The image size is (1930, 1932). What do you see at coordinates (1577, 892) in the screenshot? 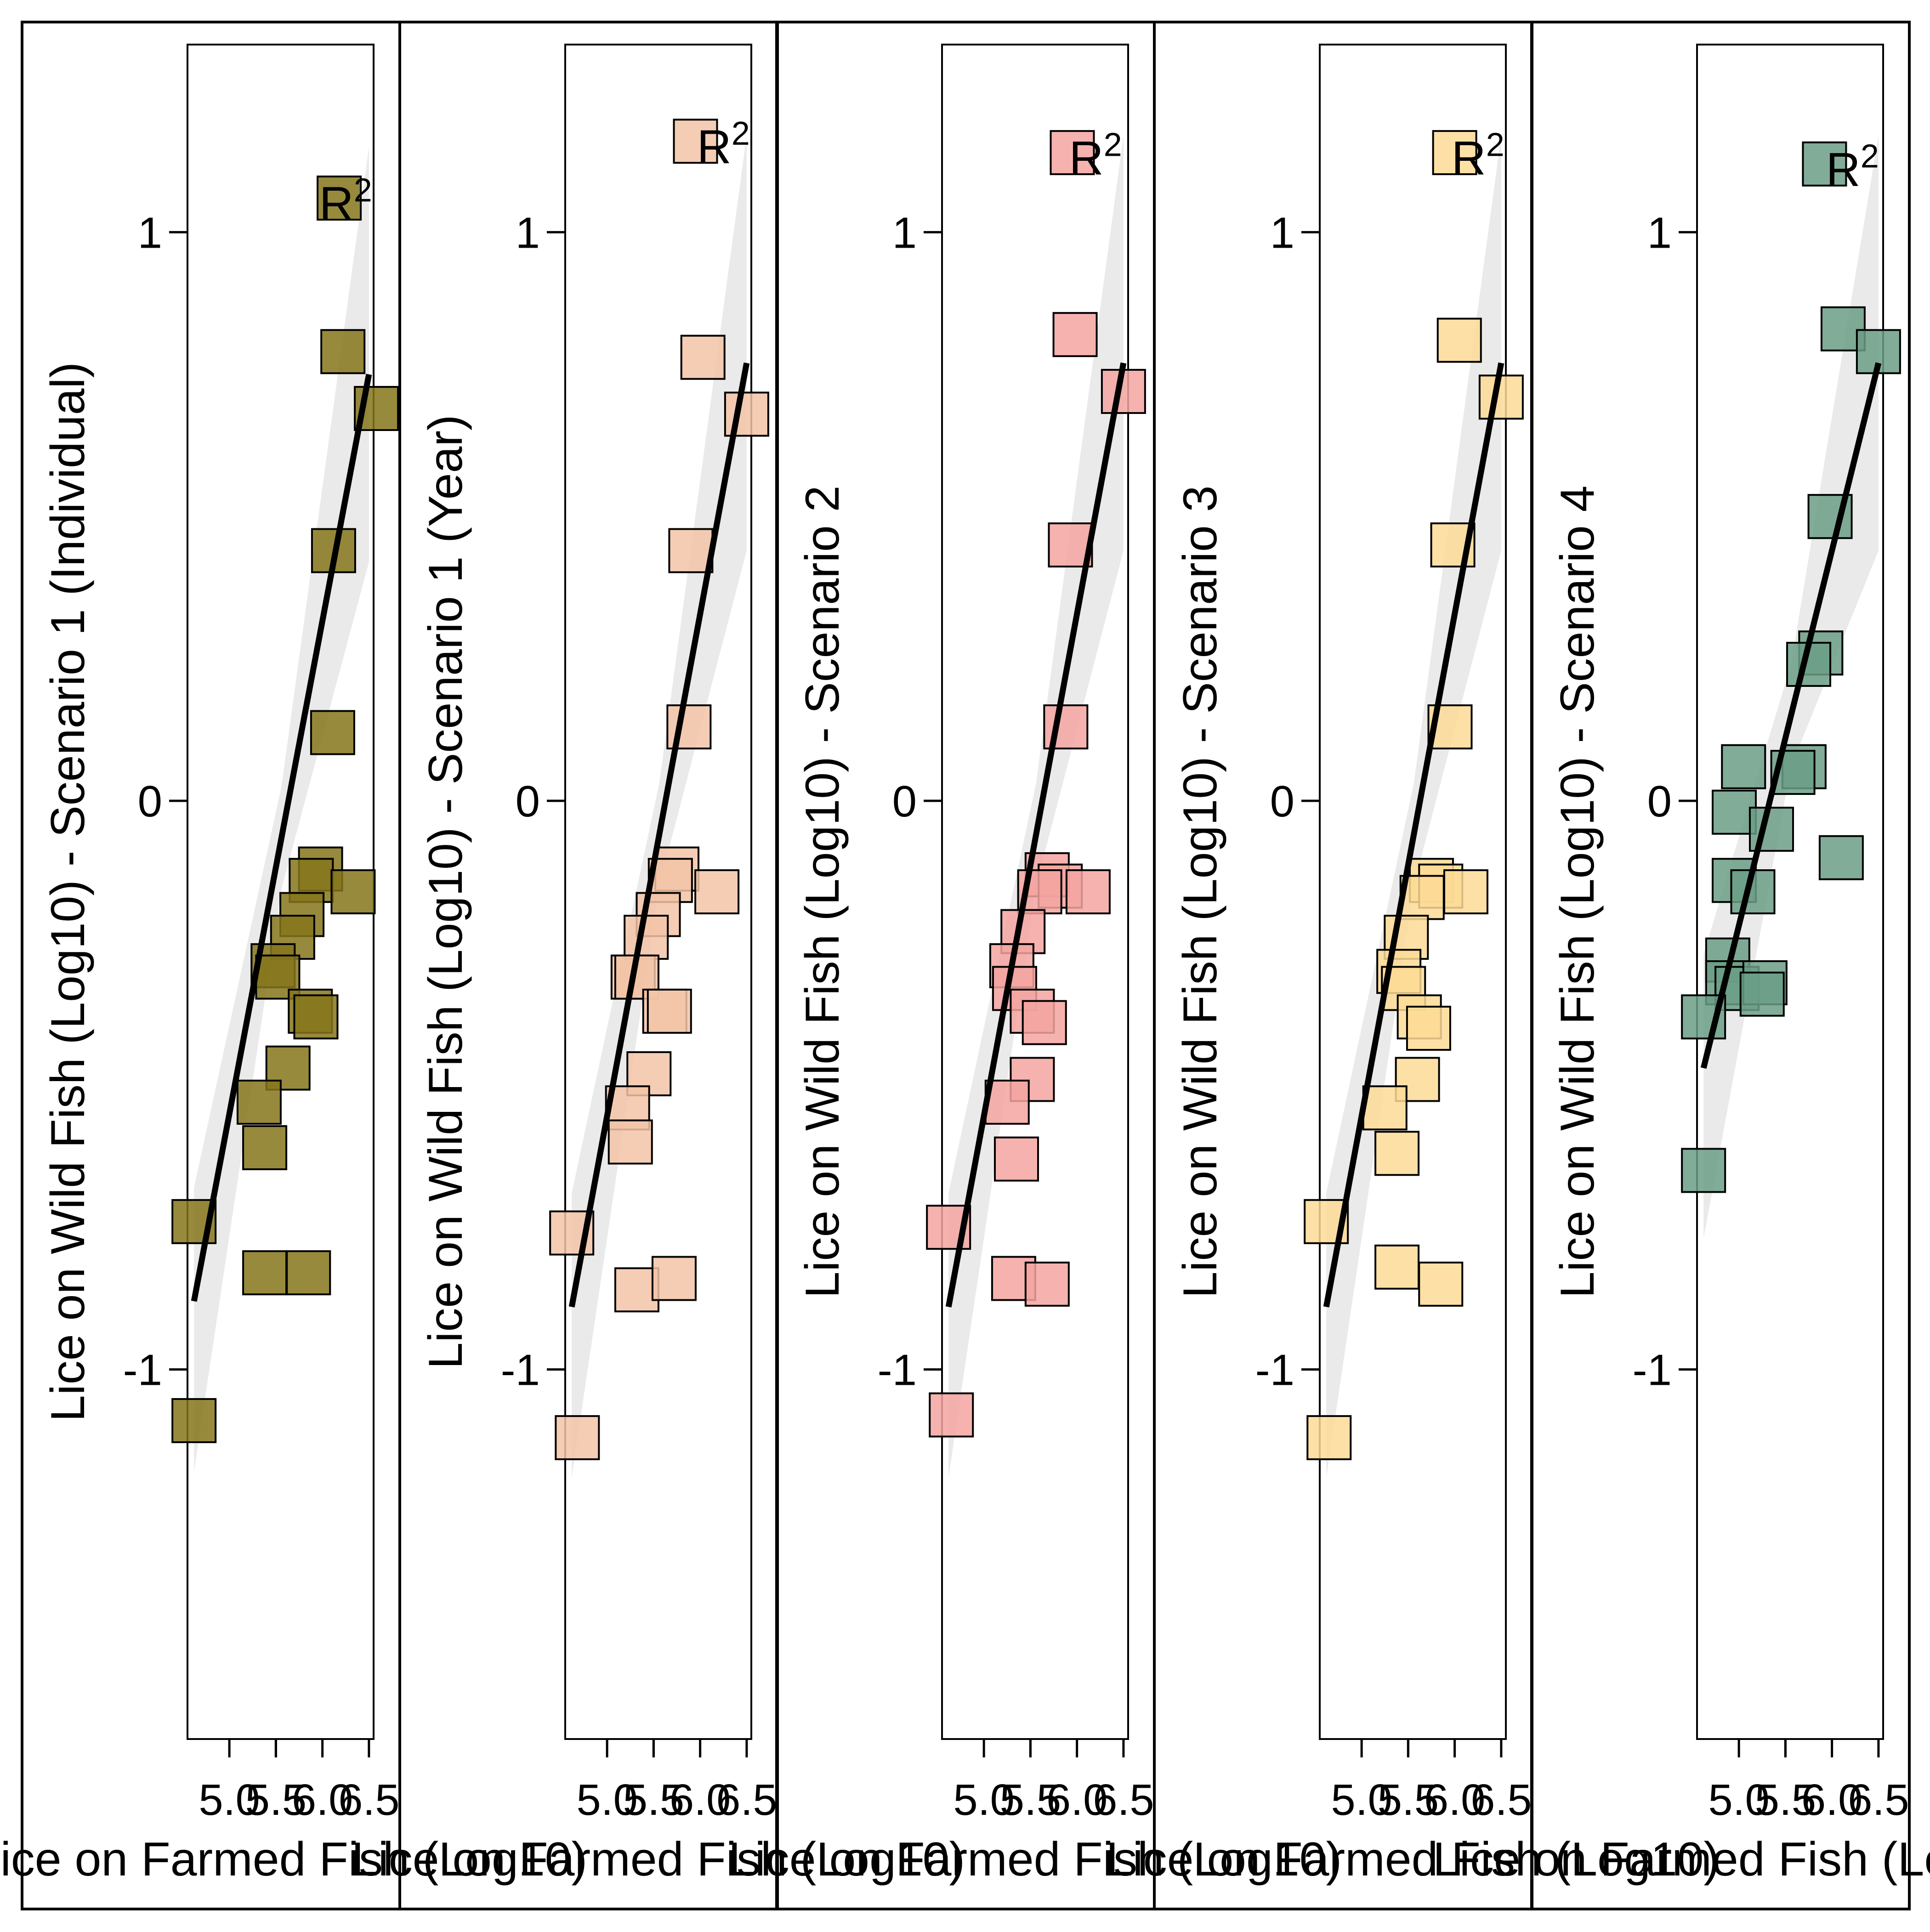
I see `y-axis-title: Lice on Wild Fish (Log10) - Scenario 4` at bounding box center [1577, 892].